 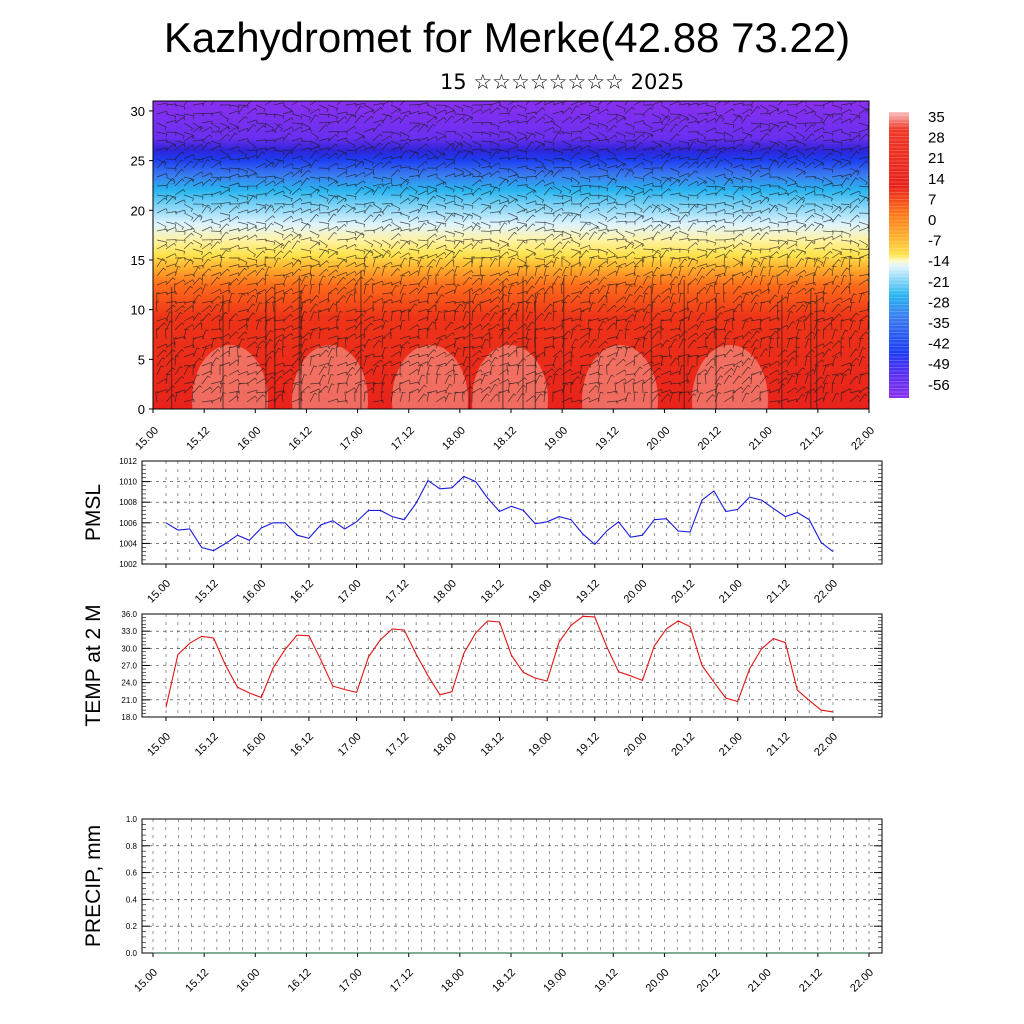 What do you see at coordinates (453, 981) in the screenshot?
I see `precip-x-tick-label: 18.00` at bounding box center [453, 981].